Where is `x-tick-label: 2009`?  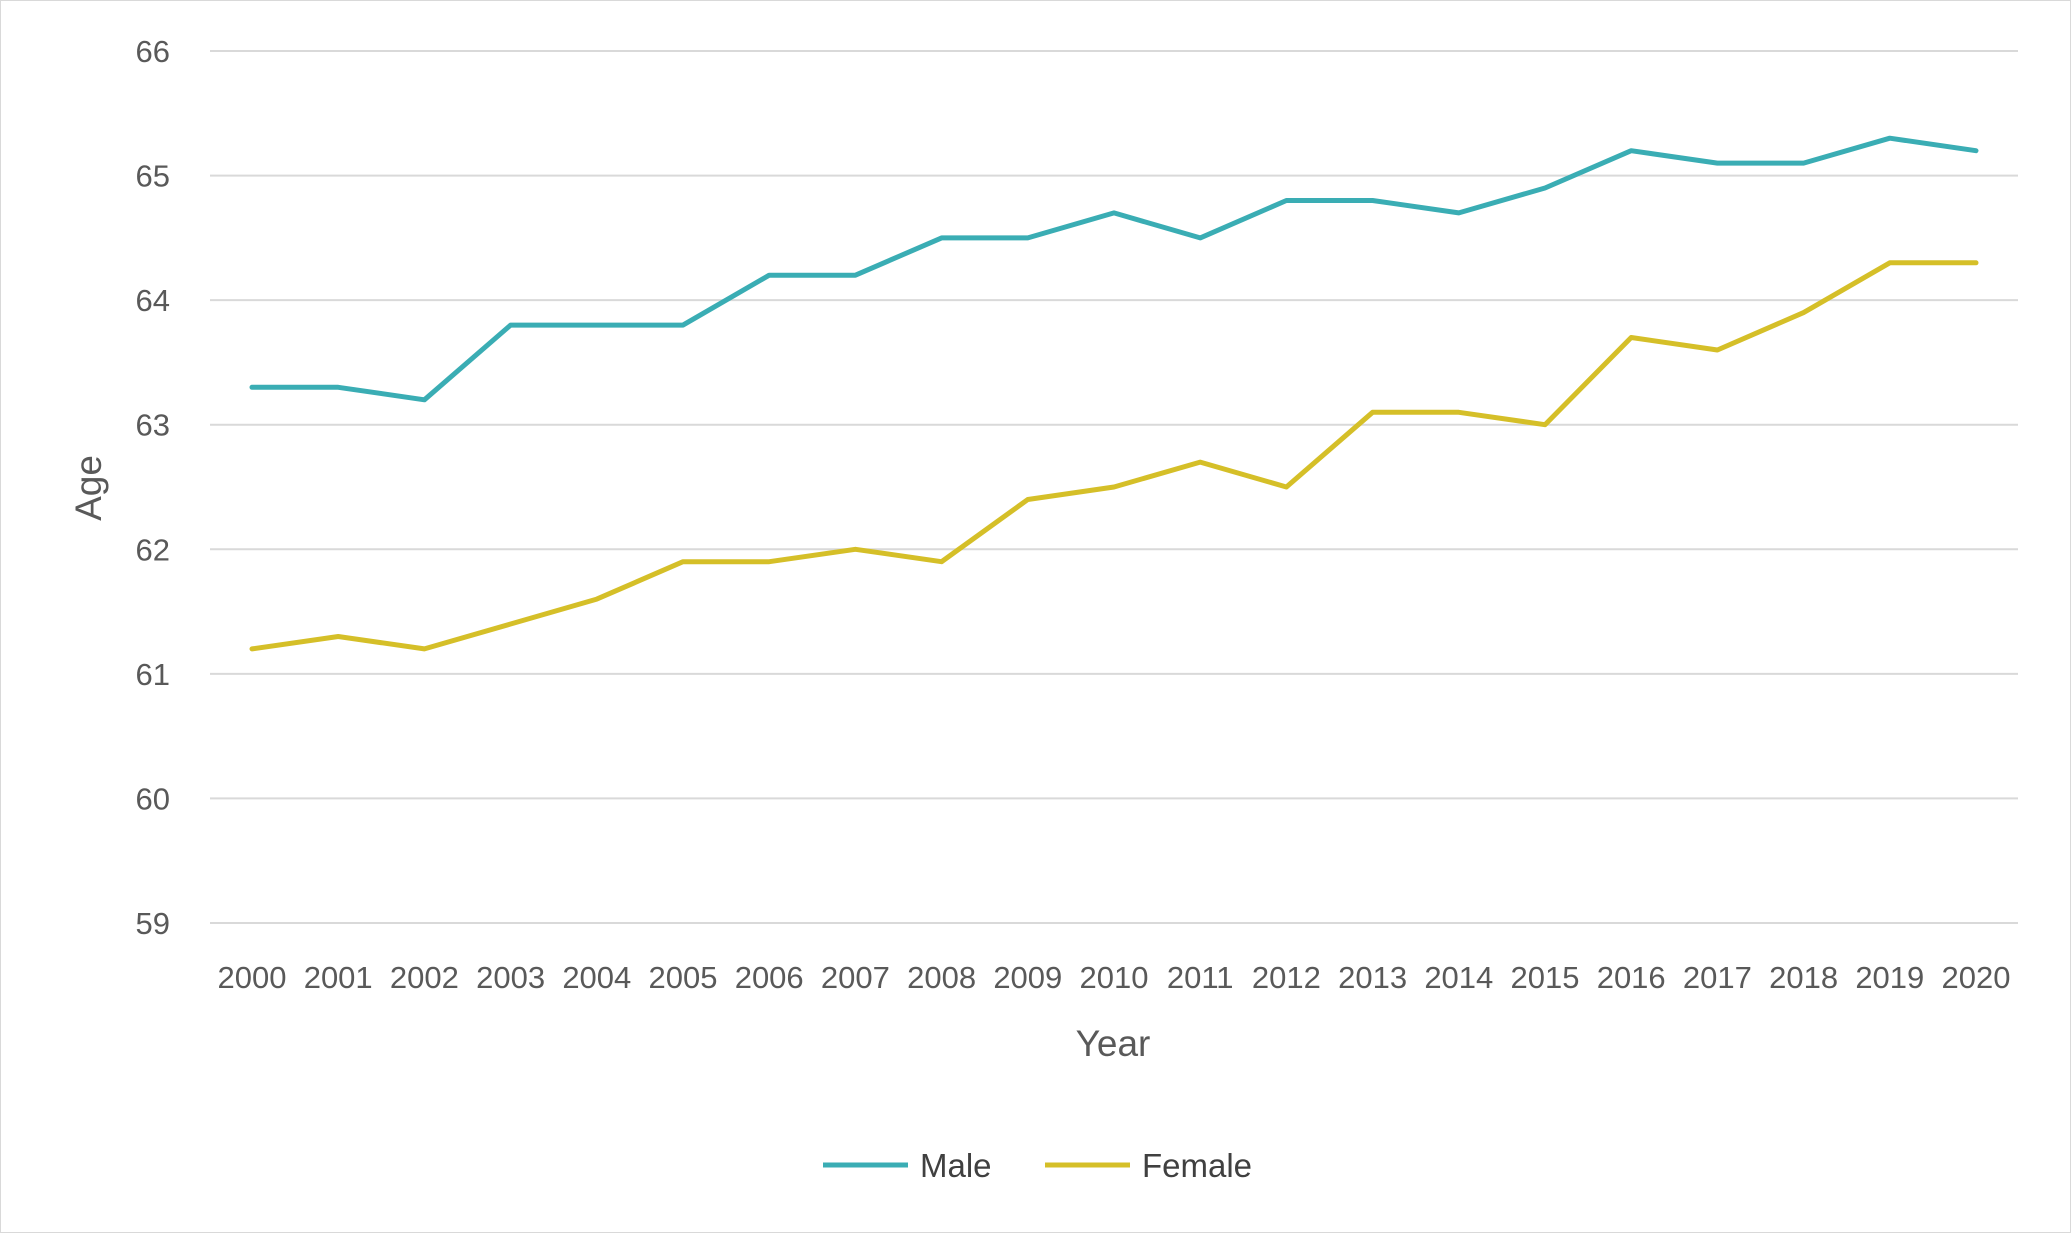 x-tick-label: 2009 is located at coordinates (1027, 977).